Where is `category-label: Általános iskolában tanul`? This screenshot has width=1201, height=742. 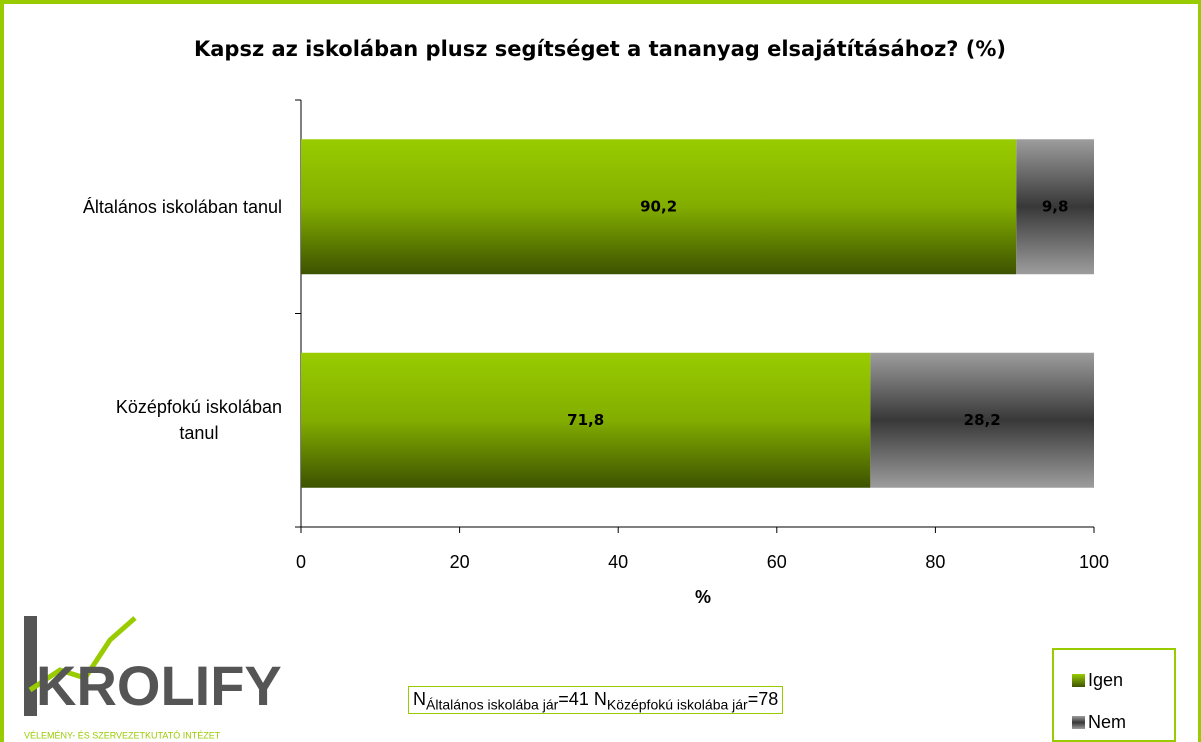
category-label: Általános iskolában tanul is located at coordinates (182, 206).